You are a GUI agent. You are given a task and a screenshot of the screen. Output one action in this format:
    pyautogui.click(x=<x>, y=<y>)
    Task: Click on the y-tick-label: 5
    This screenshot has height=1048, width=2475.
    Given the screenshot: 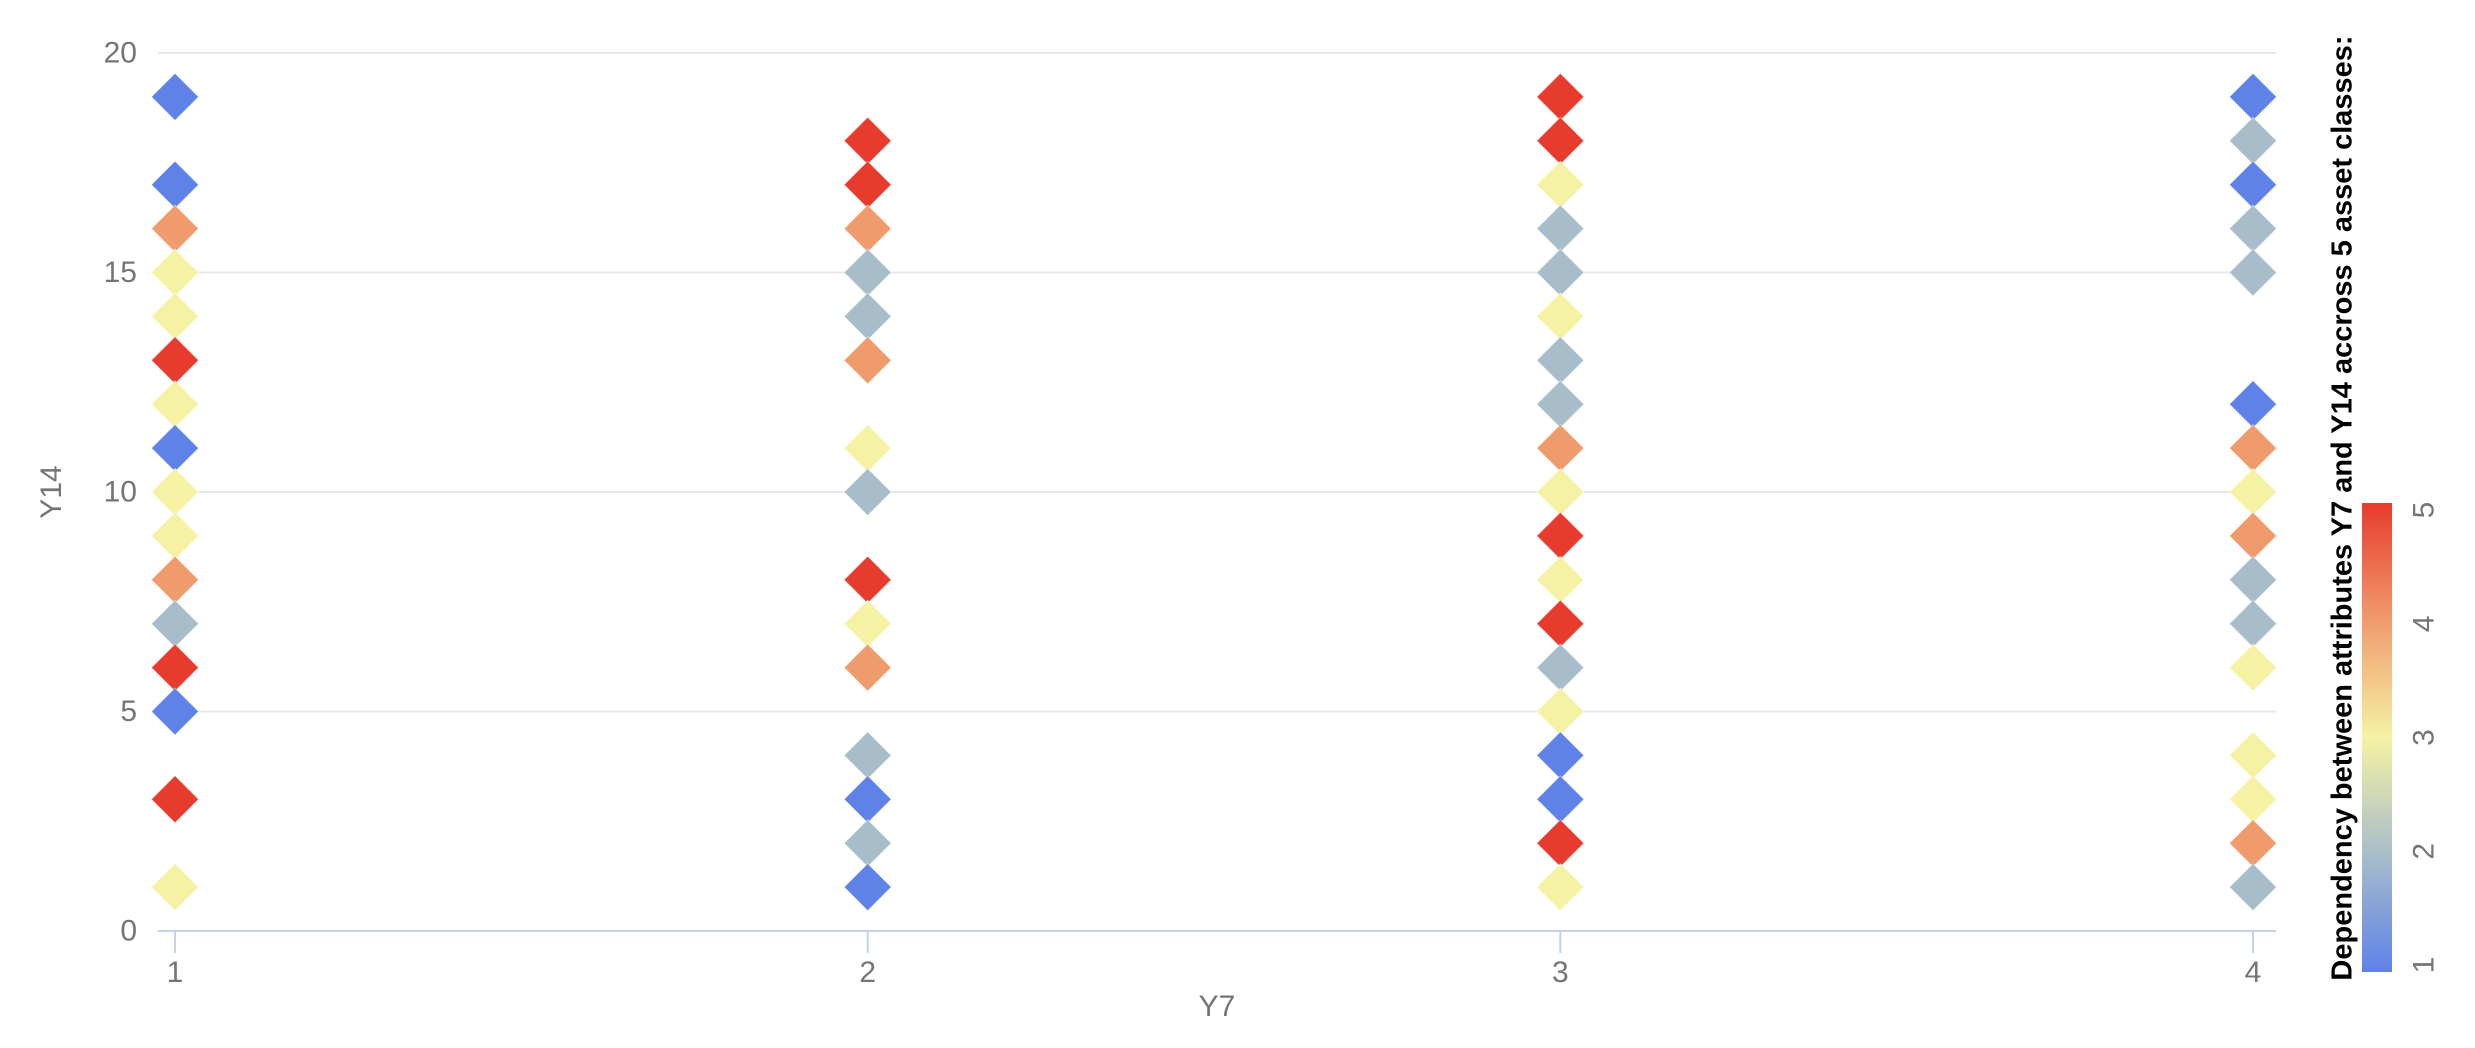 What is the action you would take?
    pyautogui.click(x=128, y=711)
    